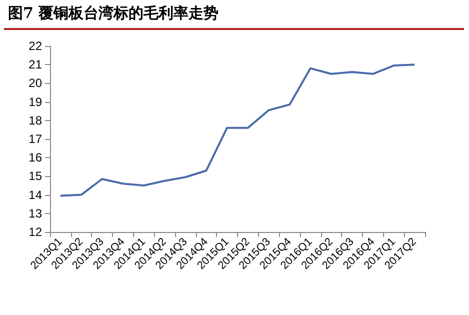  Describe the element at coordinates (35, 213) in the screenshot. I see `y-tick-label: 13` at that location.